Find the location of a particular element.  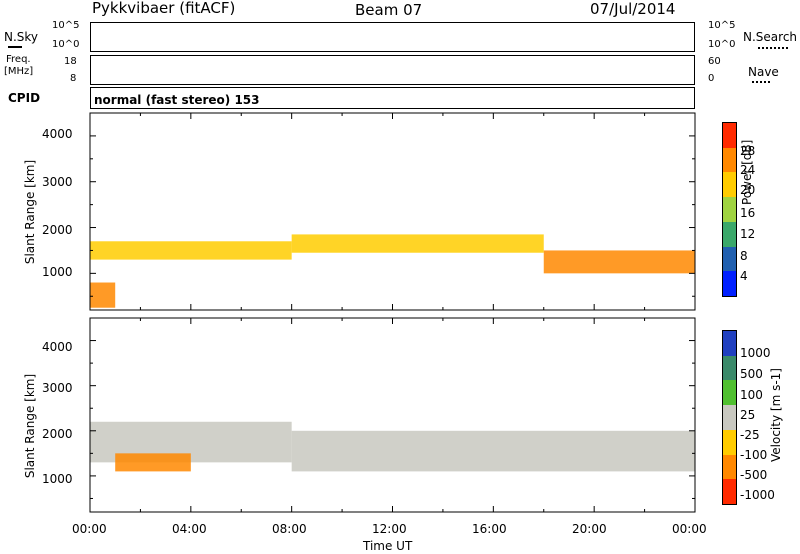

velocity-ytick-2000: 2000 is located at coordinates (57, 434).